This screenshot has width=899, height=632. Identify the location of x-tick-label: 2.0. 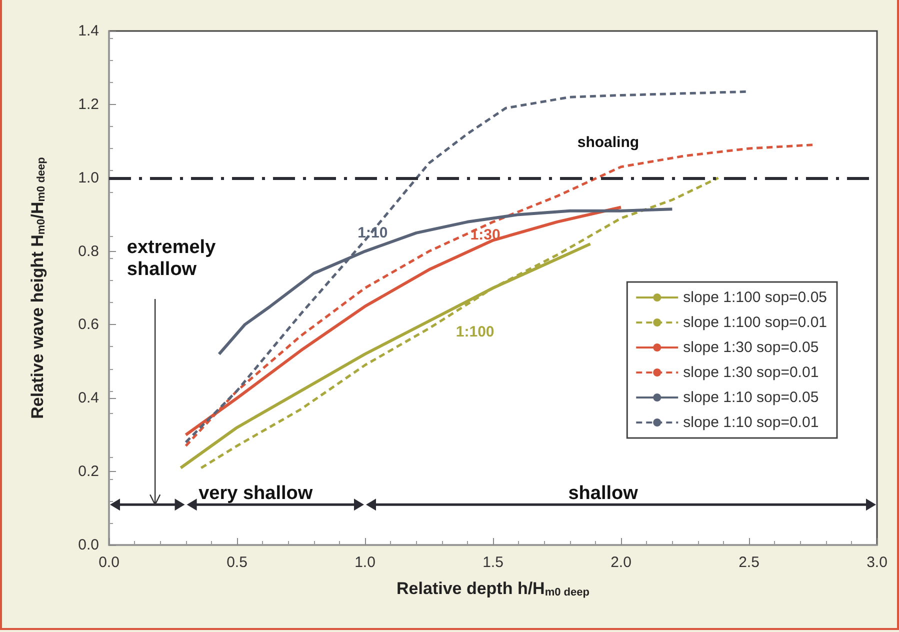
(621, 562).